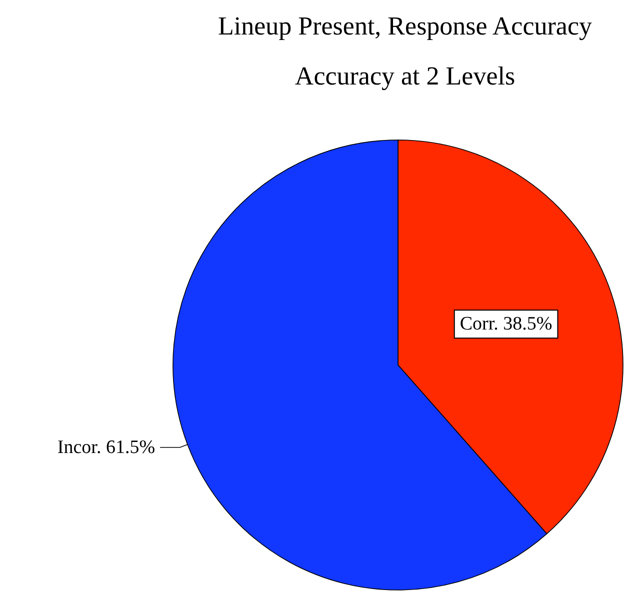 Image resolution: width=630 pixels, height=601 pixels. What do you see at coordinates (405, 26) in the screenshot?
I see `chart-title: Lineup Present, Response Accuracy` at bounding box center [405, 26].